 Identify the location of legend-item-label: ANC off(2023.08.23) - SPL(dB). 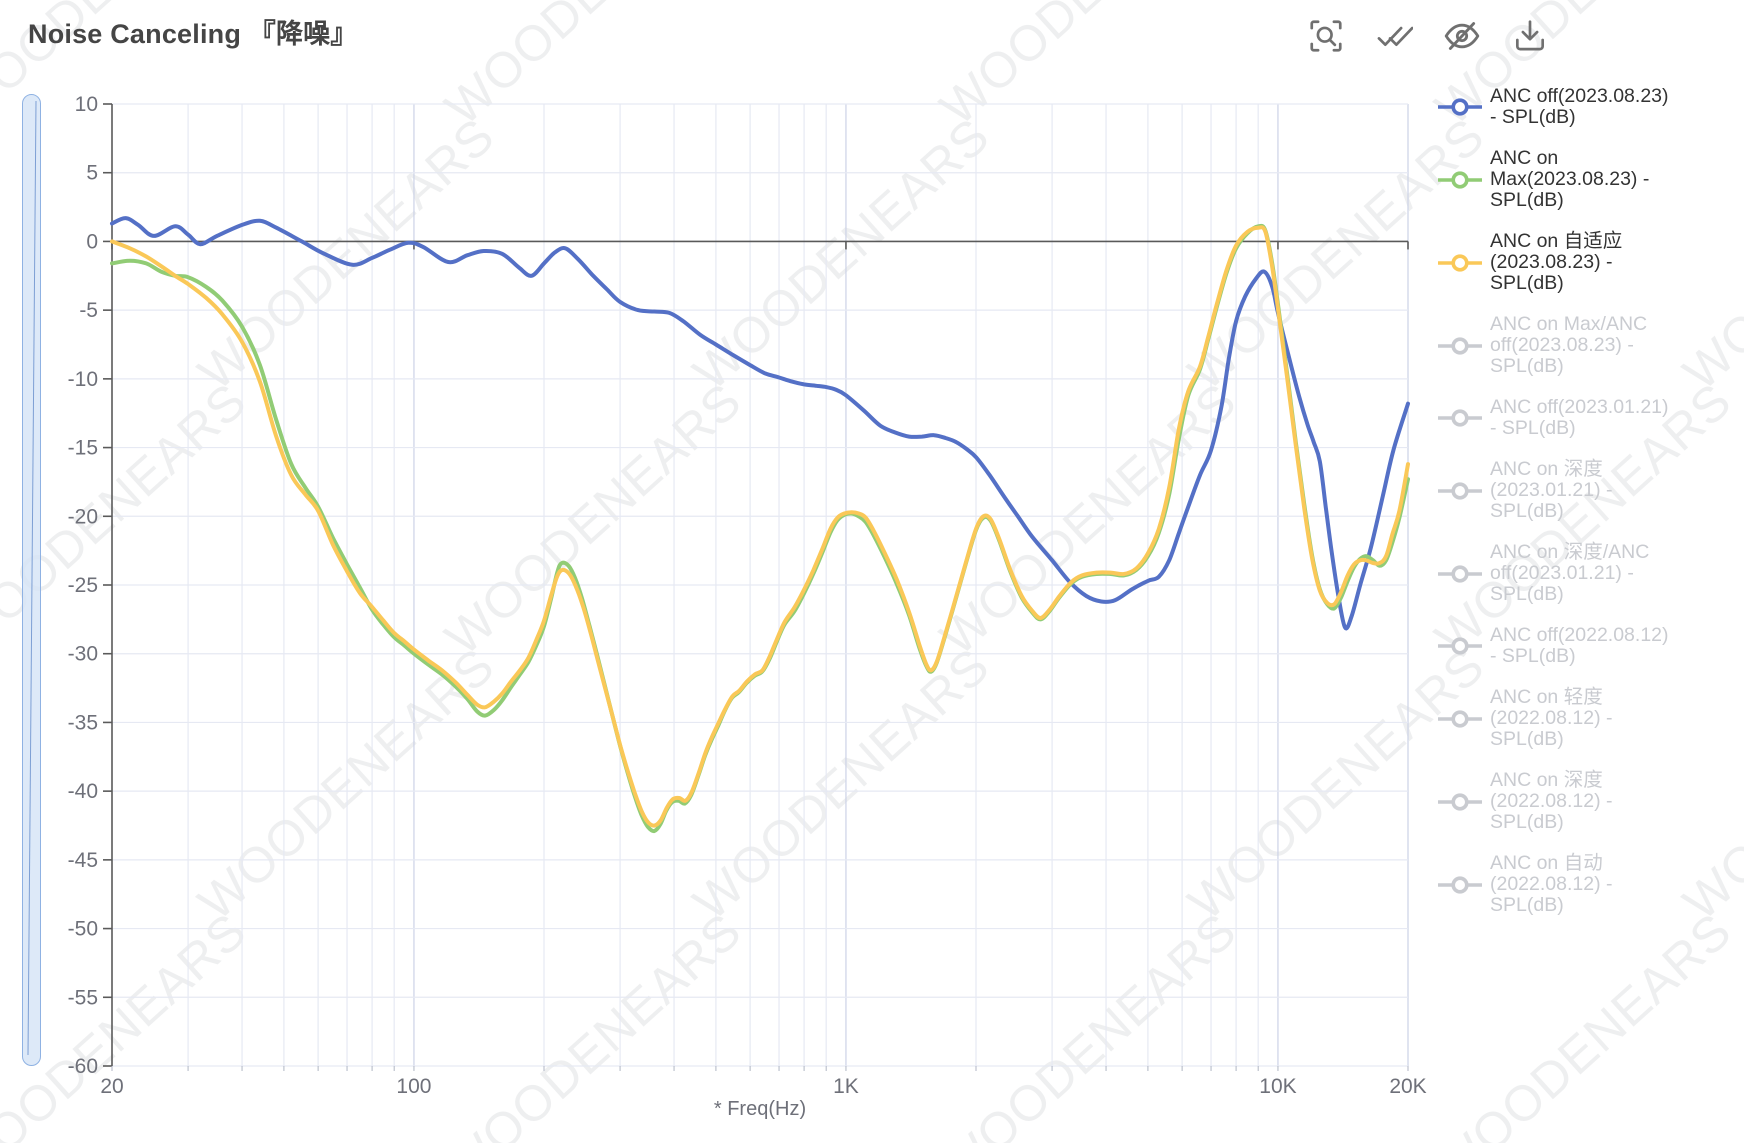
(1579, 106).